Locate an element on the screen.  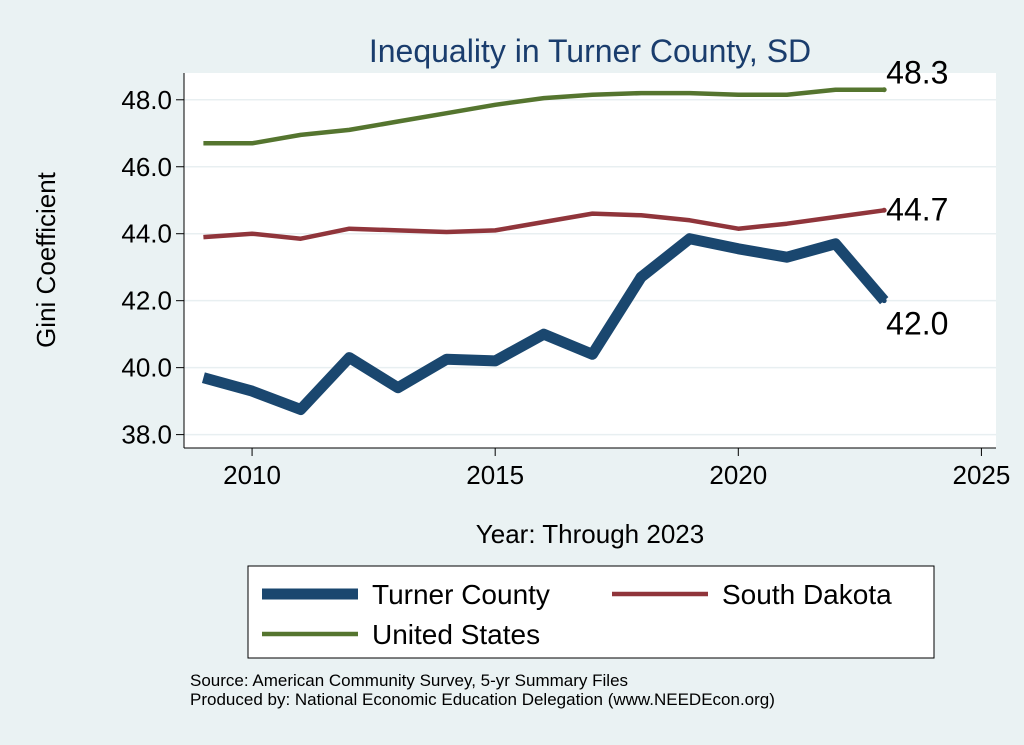
y-tick-label: 46.0 is located at coordinates (146, 167).